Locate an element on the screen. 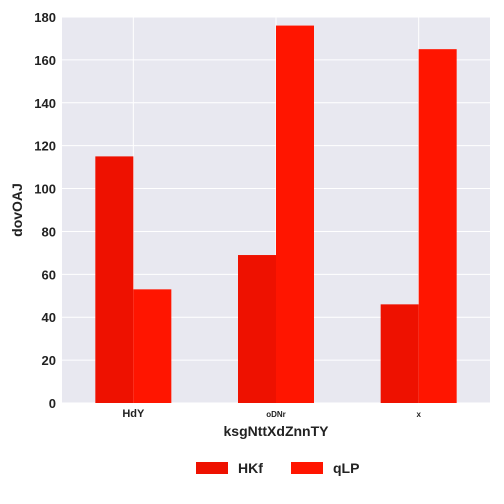 The height and width of the screenshot is (504, 504). x-tick-label: oDNr is located at coordinates (276, 414).